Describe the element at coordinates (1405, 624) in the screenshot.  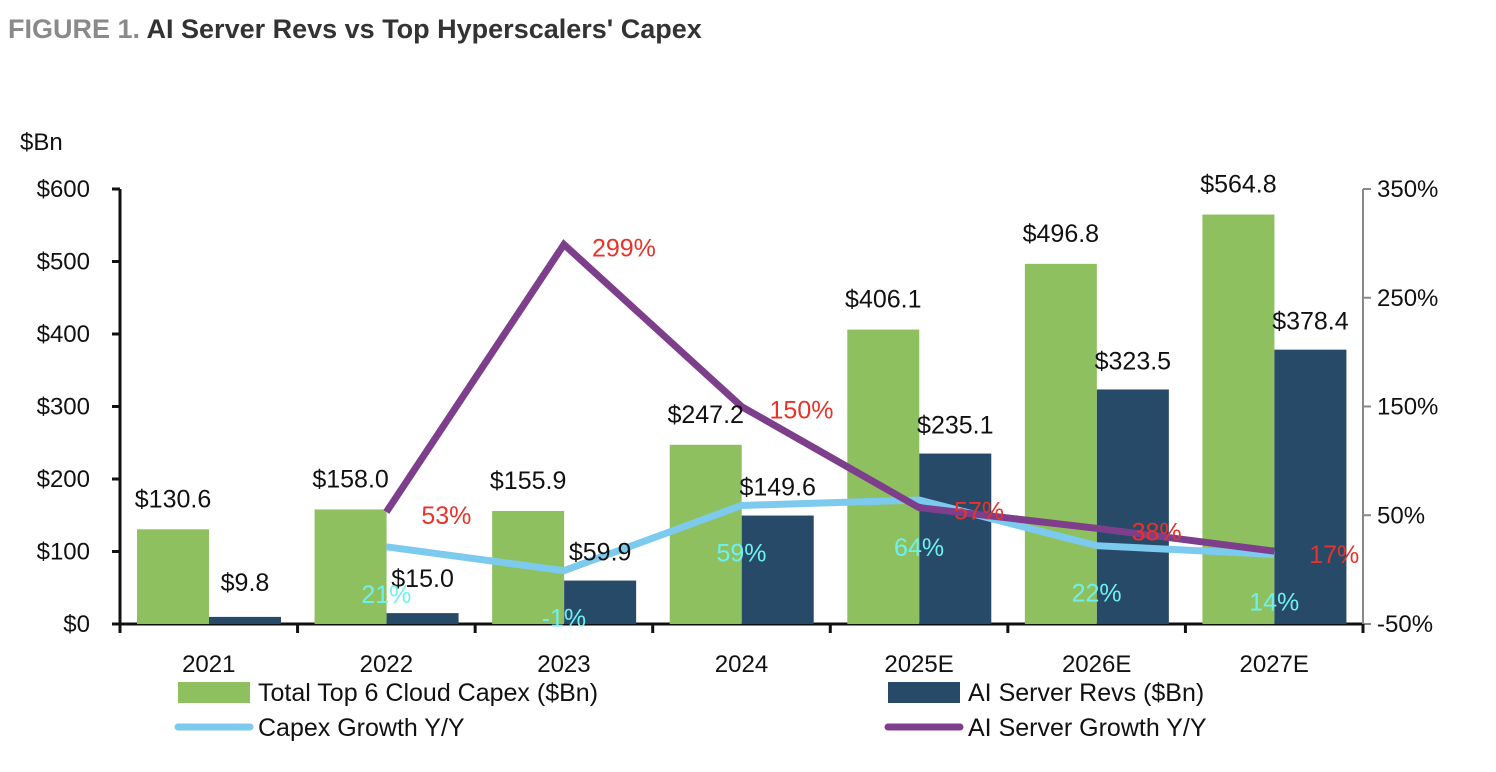
I see `y2-tick-label: -50%` at that location.